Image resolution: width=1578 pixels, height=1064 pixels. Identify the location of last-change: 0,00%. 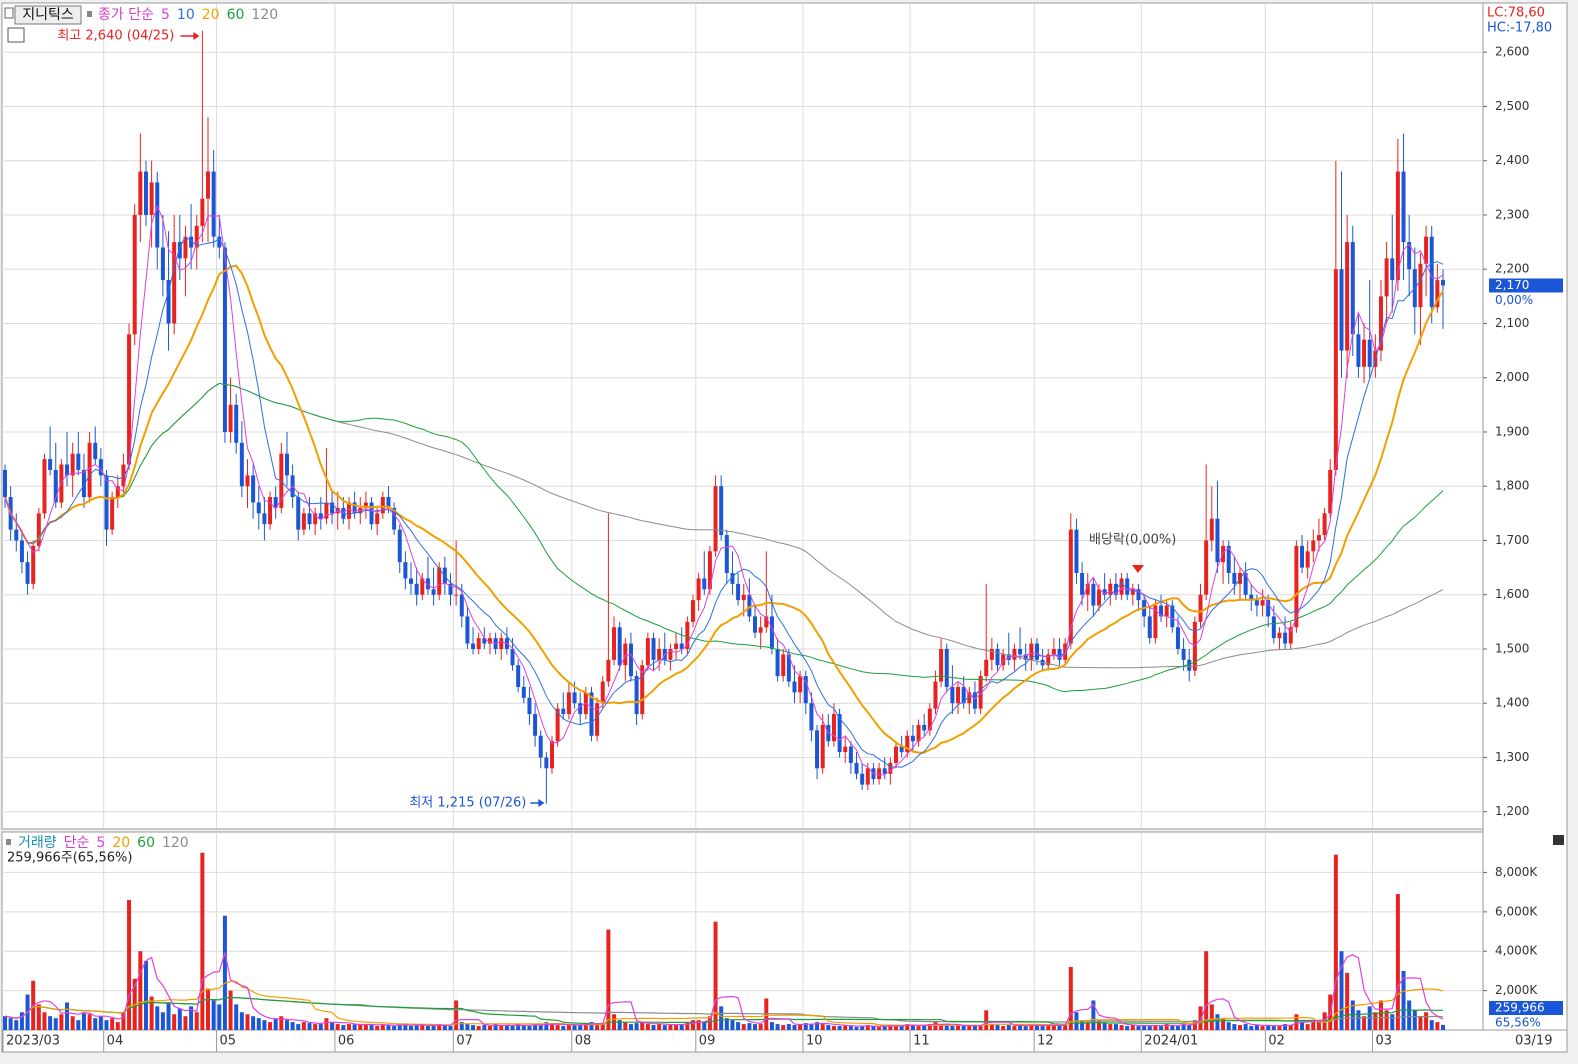
(1514, 300).